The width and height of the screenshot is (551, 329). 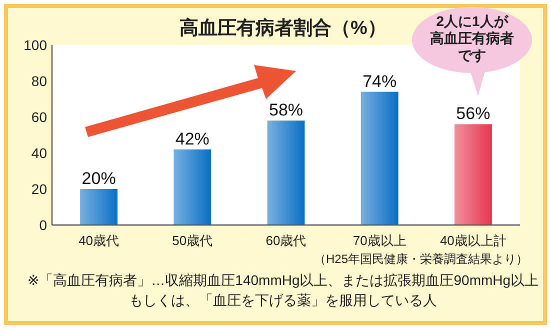 What do you see at coordinates (286, 110) in the screenshot?
I see `data-label: 58%` at bounding box center [286, 110].